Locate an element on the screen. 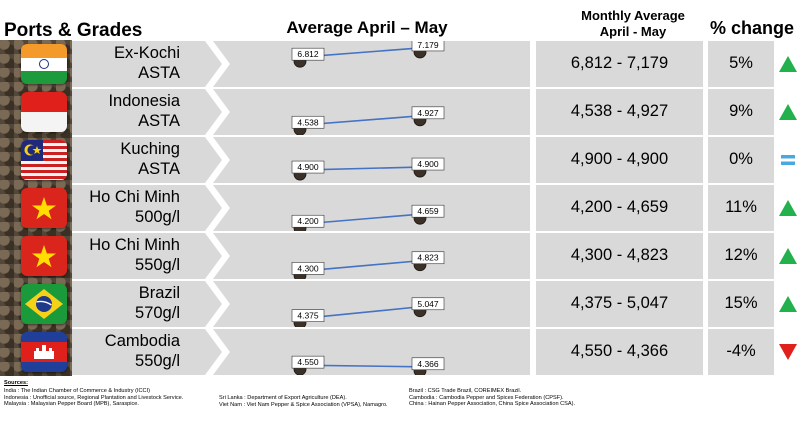 Image resolution: width=800 pixels, height=421 pixels. data-label-may: 4.927 is located at coordinates (428, 113).